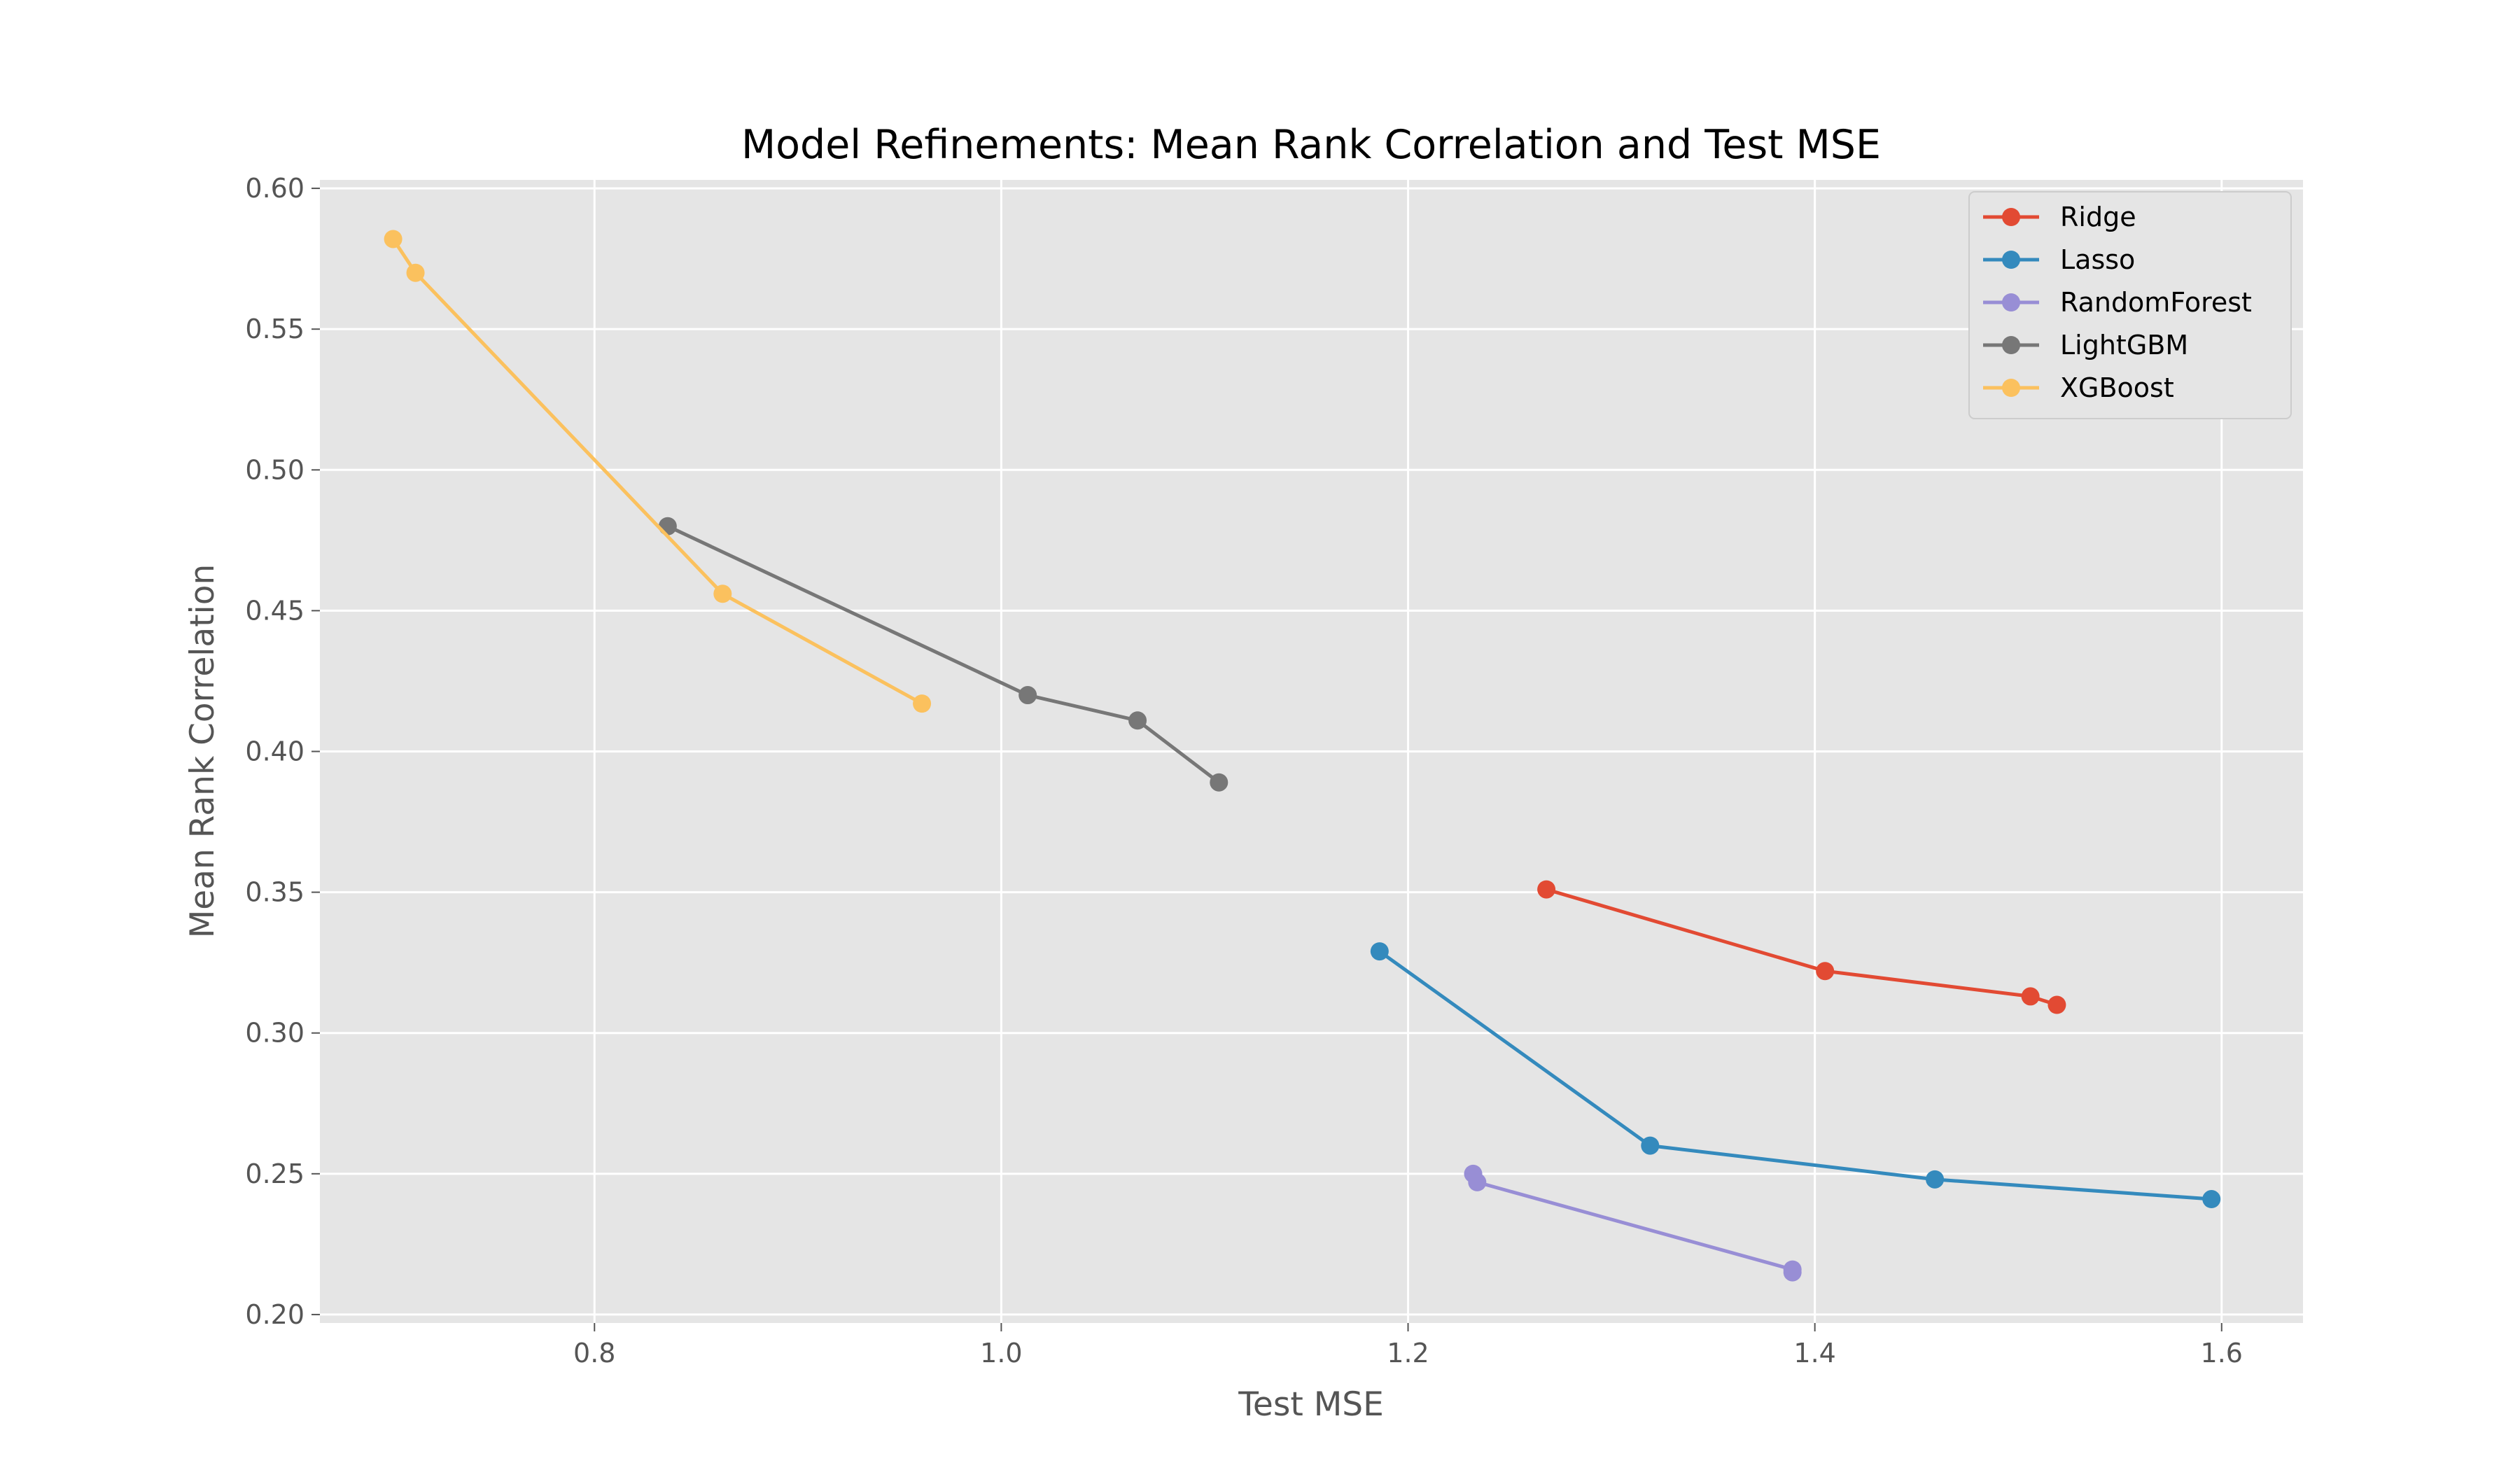  I want to click on series-line-lasso, so click(1795, 1075).